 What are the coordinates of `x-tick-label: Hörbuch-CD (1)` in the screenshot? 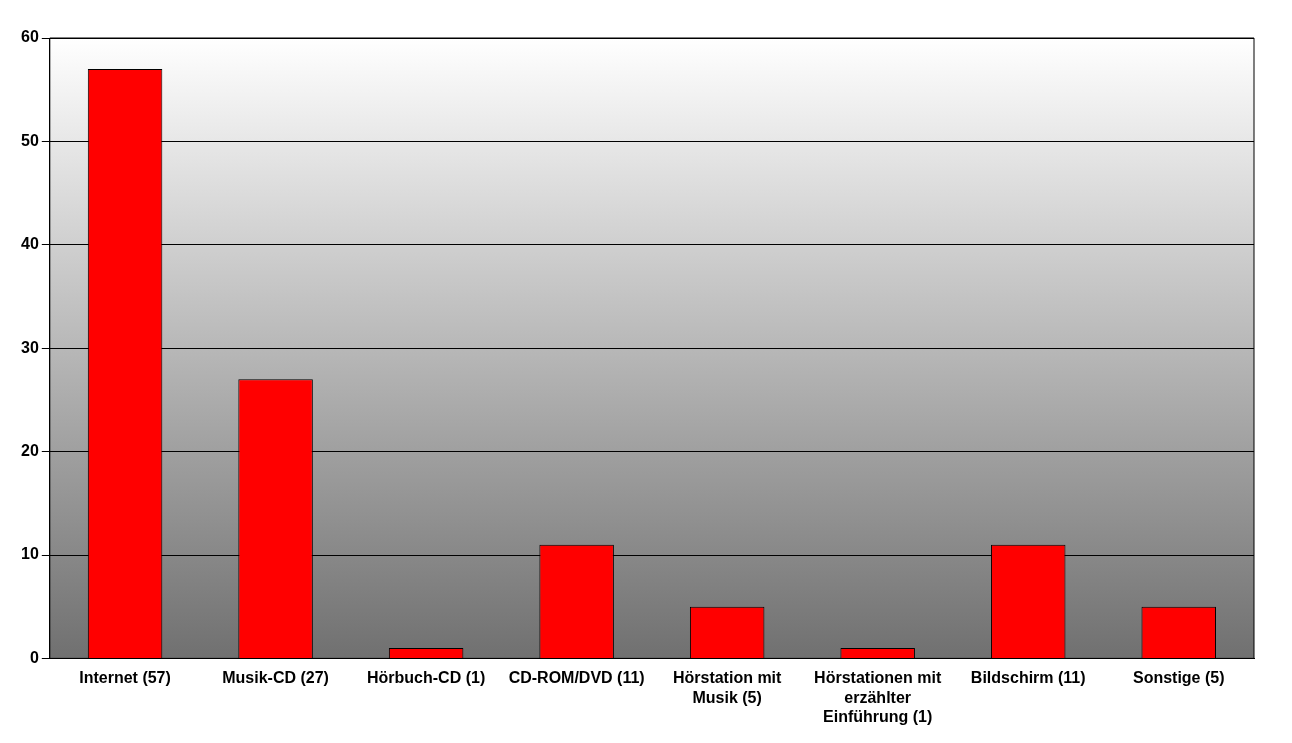 It's located at (426, 678).